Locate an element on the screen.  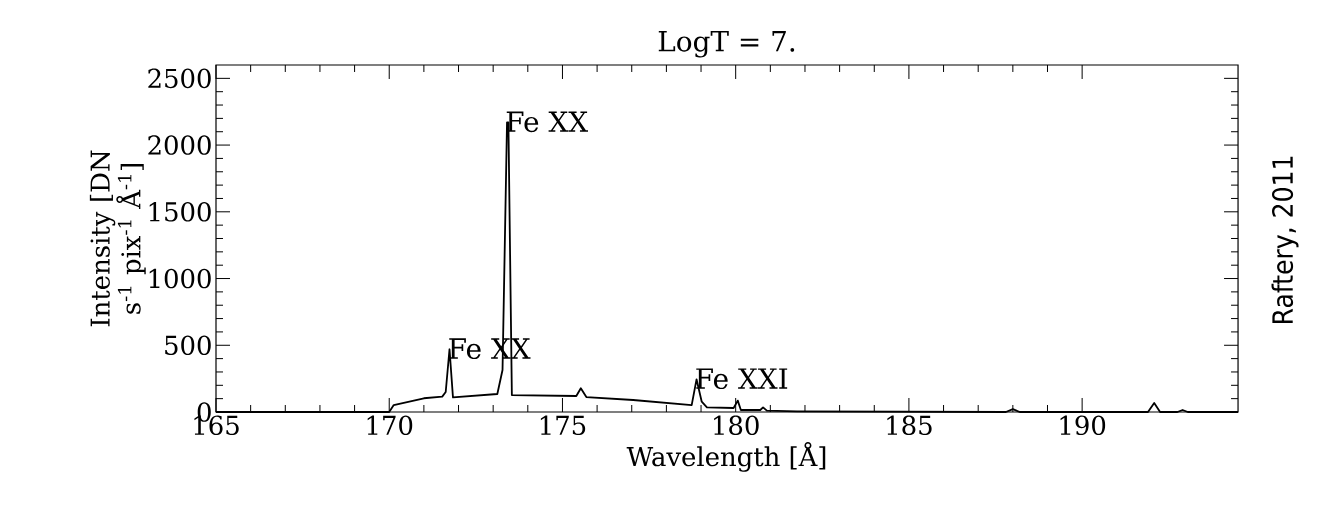
x-tick-label: 180 is located at coordinates (736, 425).